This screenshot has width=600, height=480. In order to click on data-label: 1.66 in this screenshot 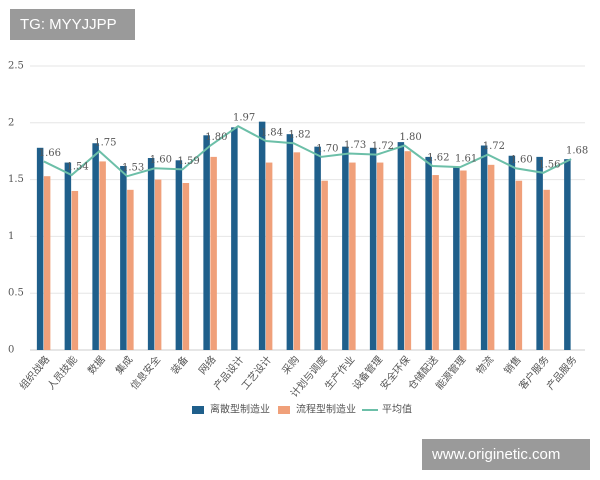, I will do `click(50, 153)`.